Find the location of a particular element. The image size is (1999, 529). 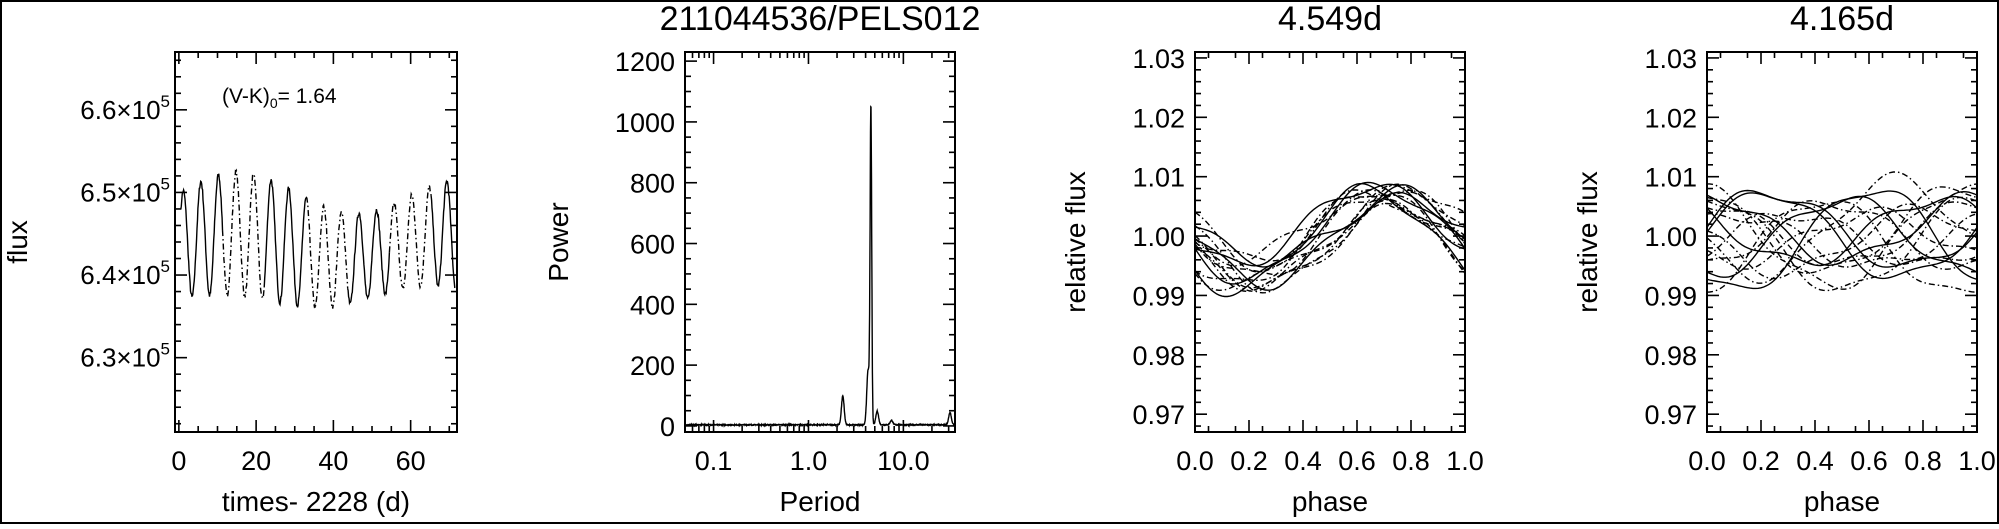

y-tick-label: 1000 is located at coordinates (645, 123).